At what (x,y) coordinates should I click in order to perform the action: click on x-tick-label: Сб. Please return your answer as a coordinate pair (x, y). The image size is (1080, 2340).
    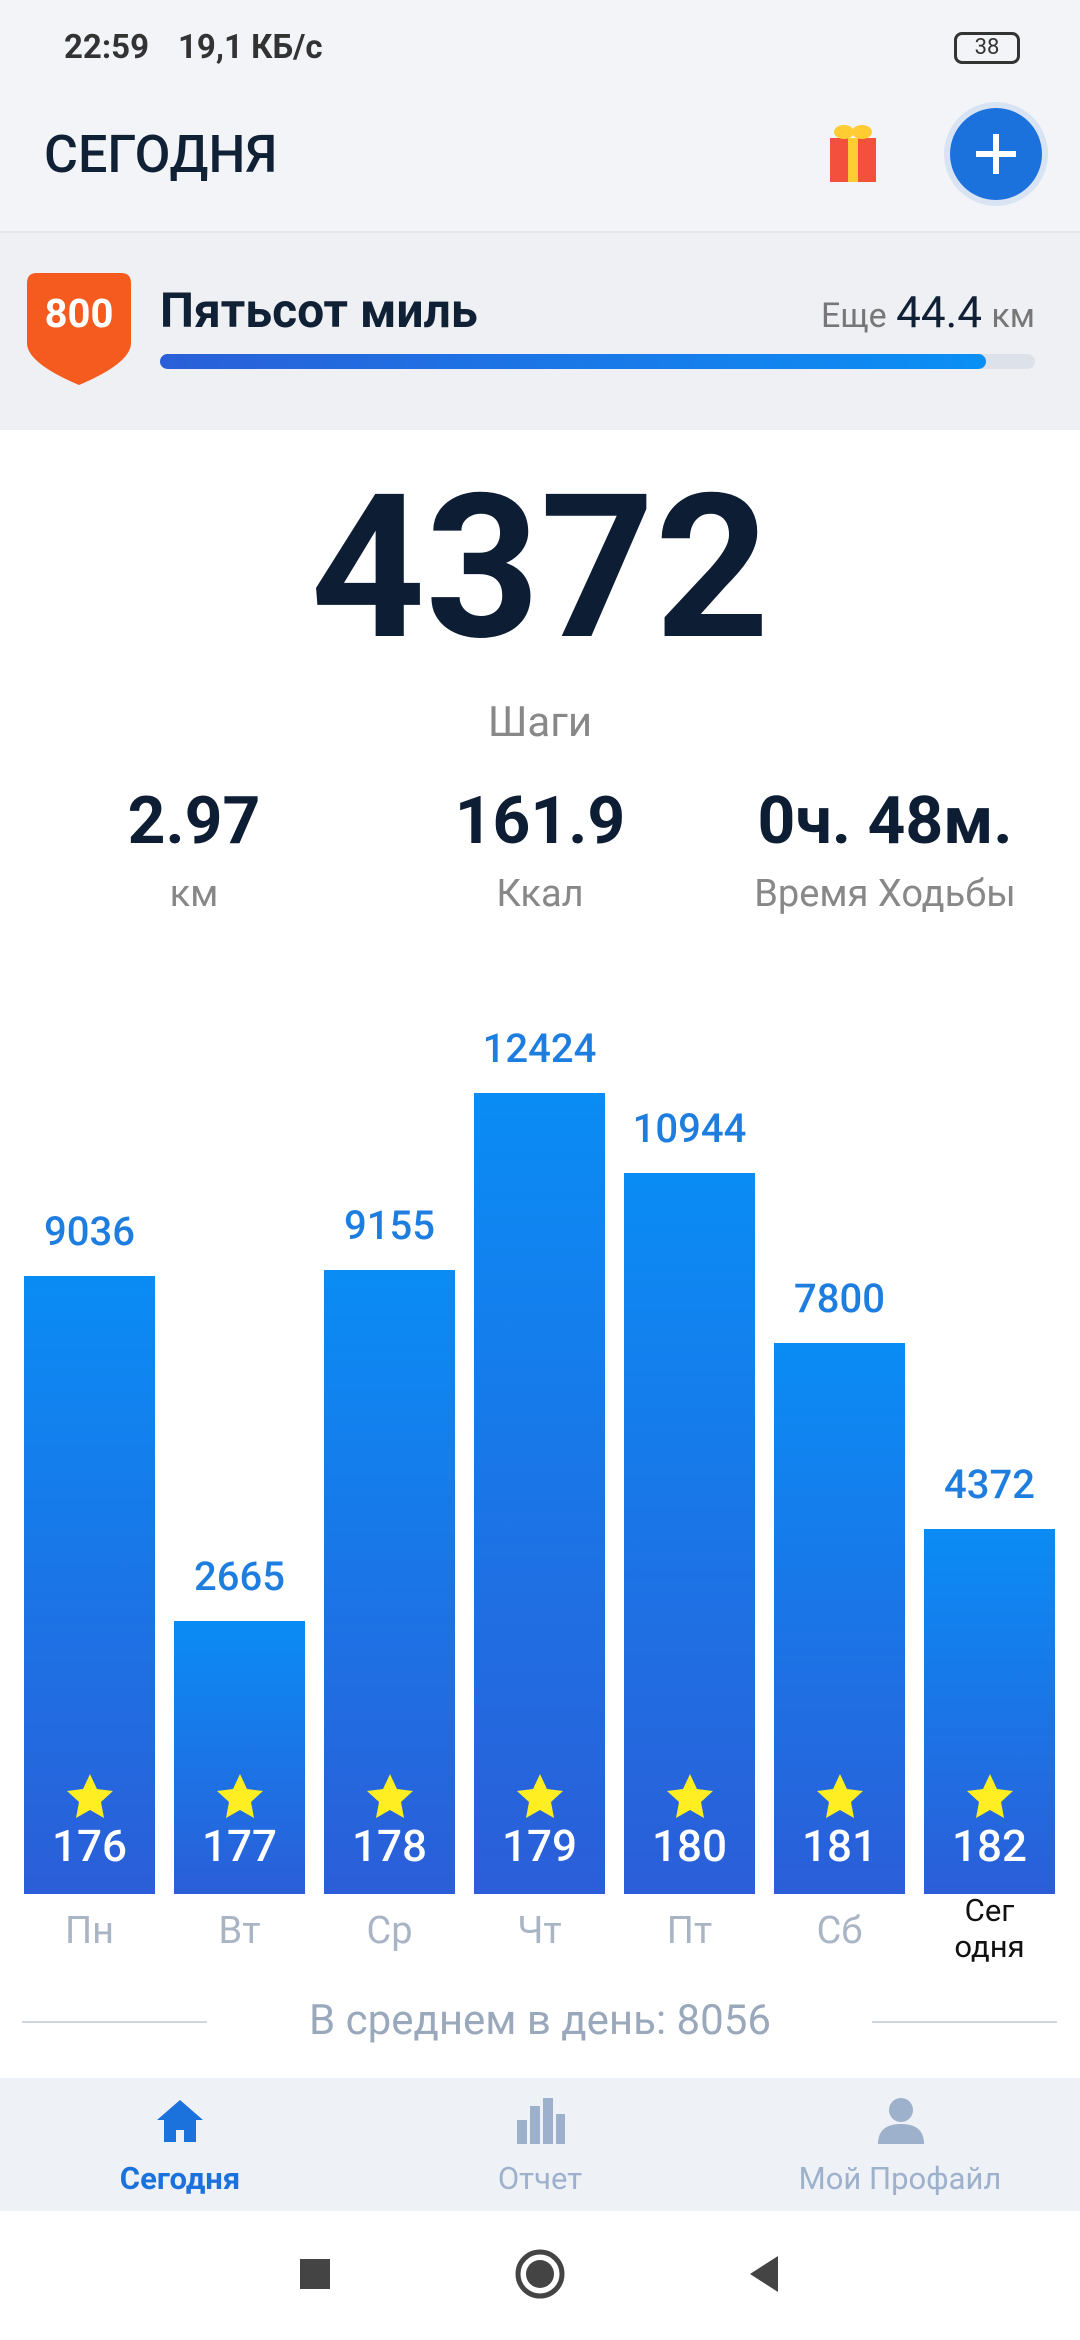
    Looking at the image, I should click on (839, 1931).